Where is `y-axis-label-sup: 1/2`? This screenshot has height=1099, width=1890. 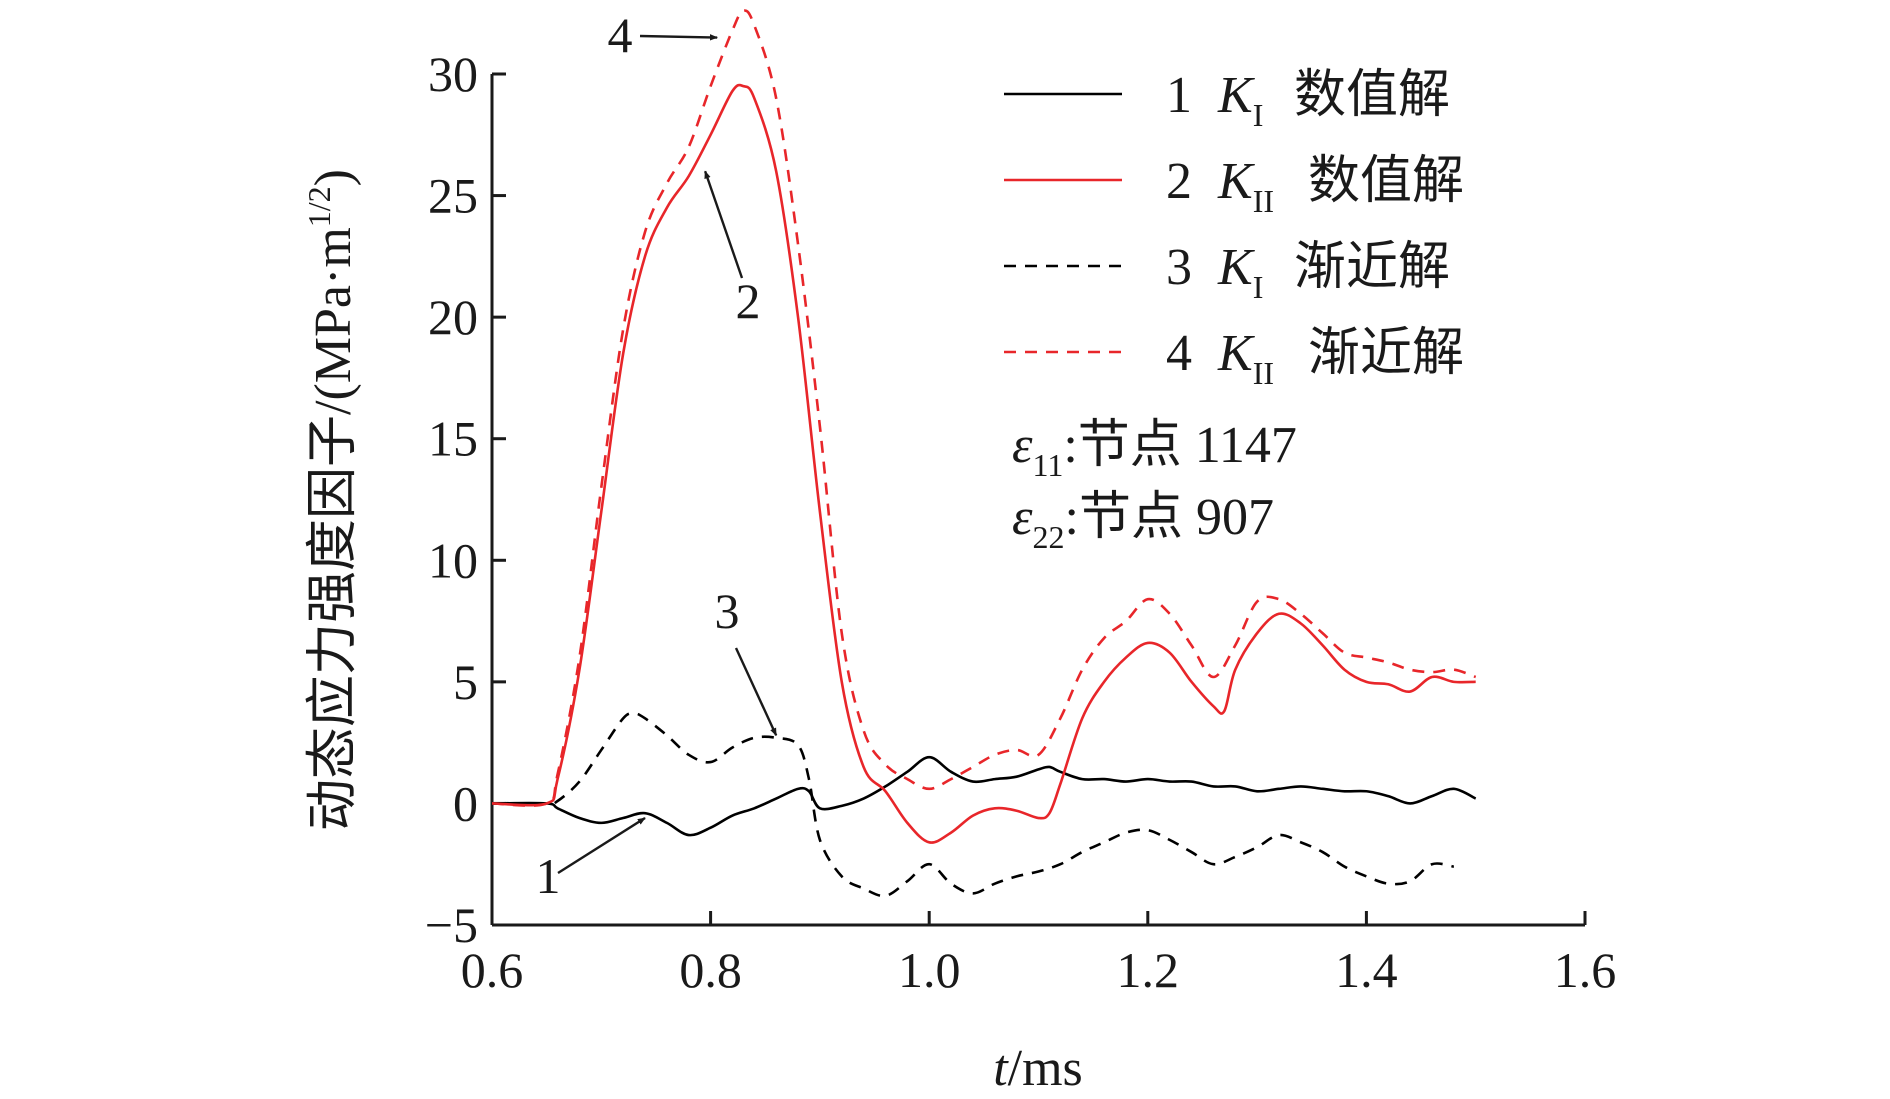
y-axis-label-sup: 1/2 is located at coordinates (319, 206).